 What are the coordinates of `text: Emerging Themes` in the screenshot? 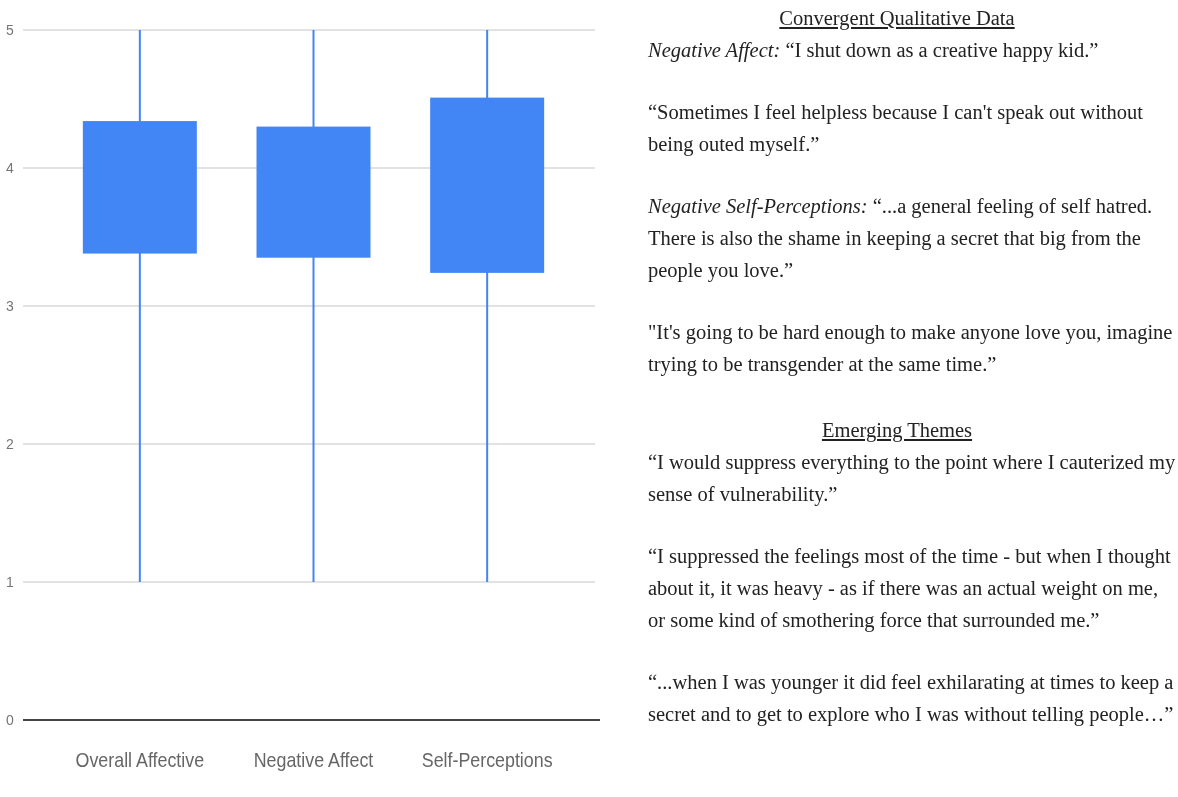 It's located at (897, 431).